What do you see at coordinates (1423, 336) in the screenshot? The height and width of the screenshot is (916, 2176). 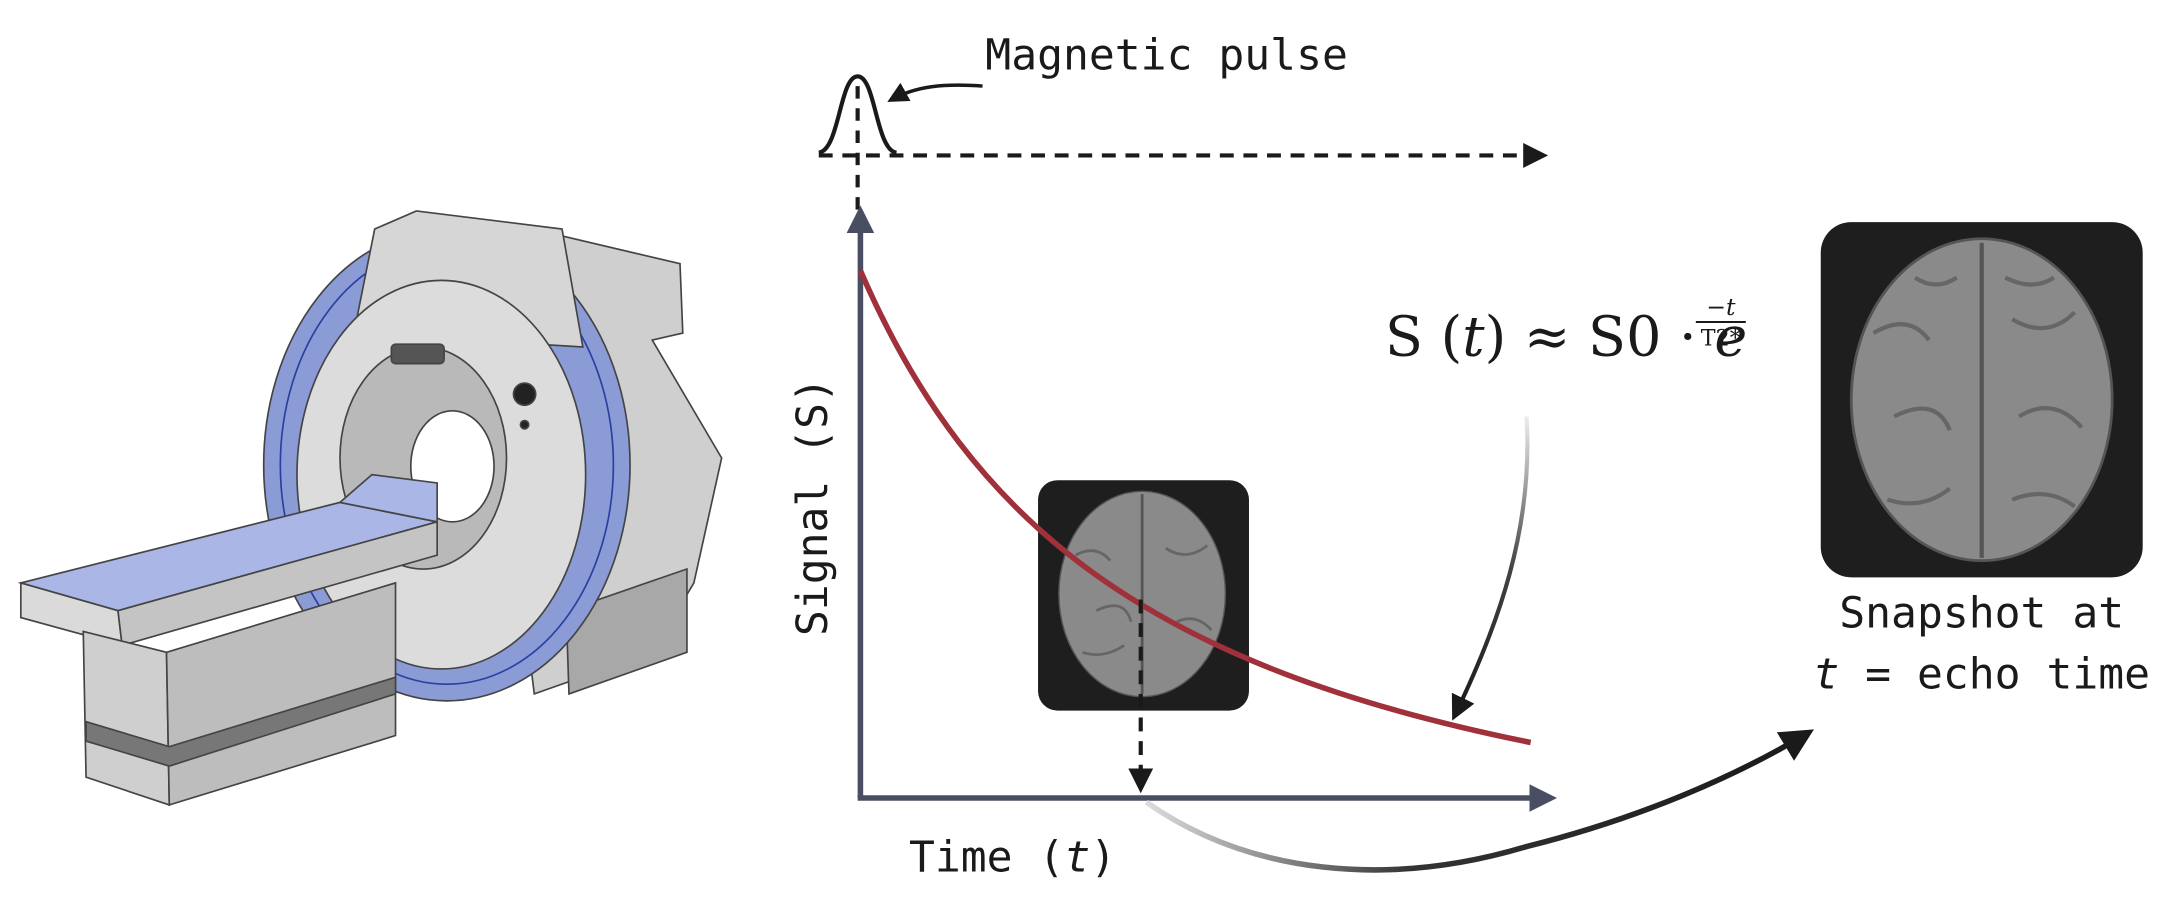 I see `formula-left: S (` at bounding box center [1423, 336].